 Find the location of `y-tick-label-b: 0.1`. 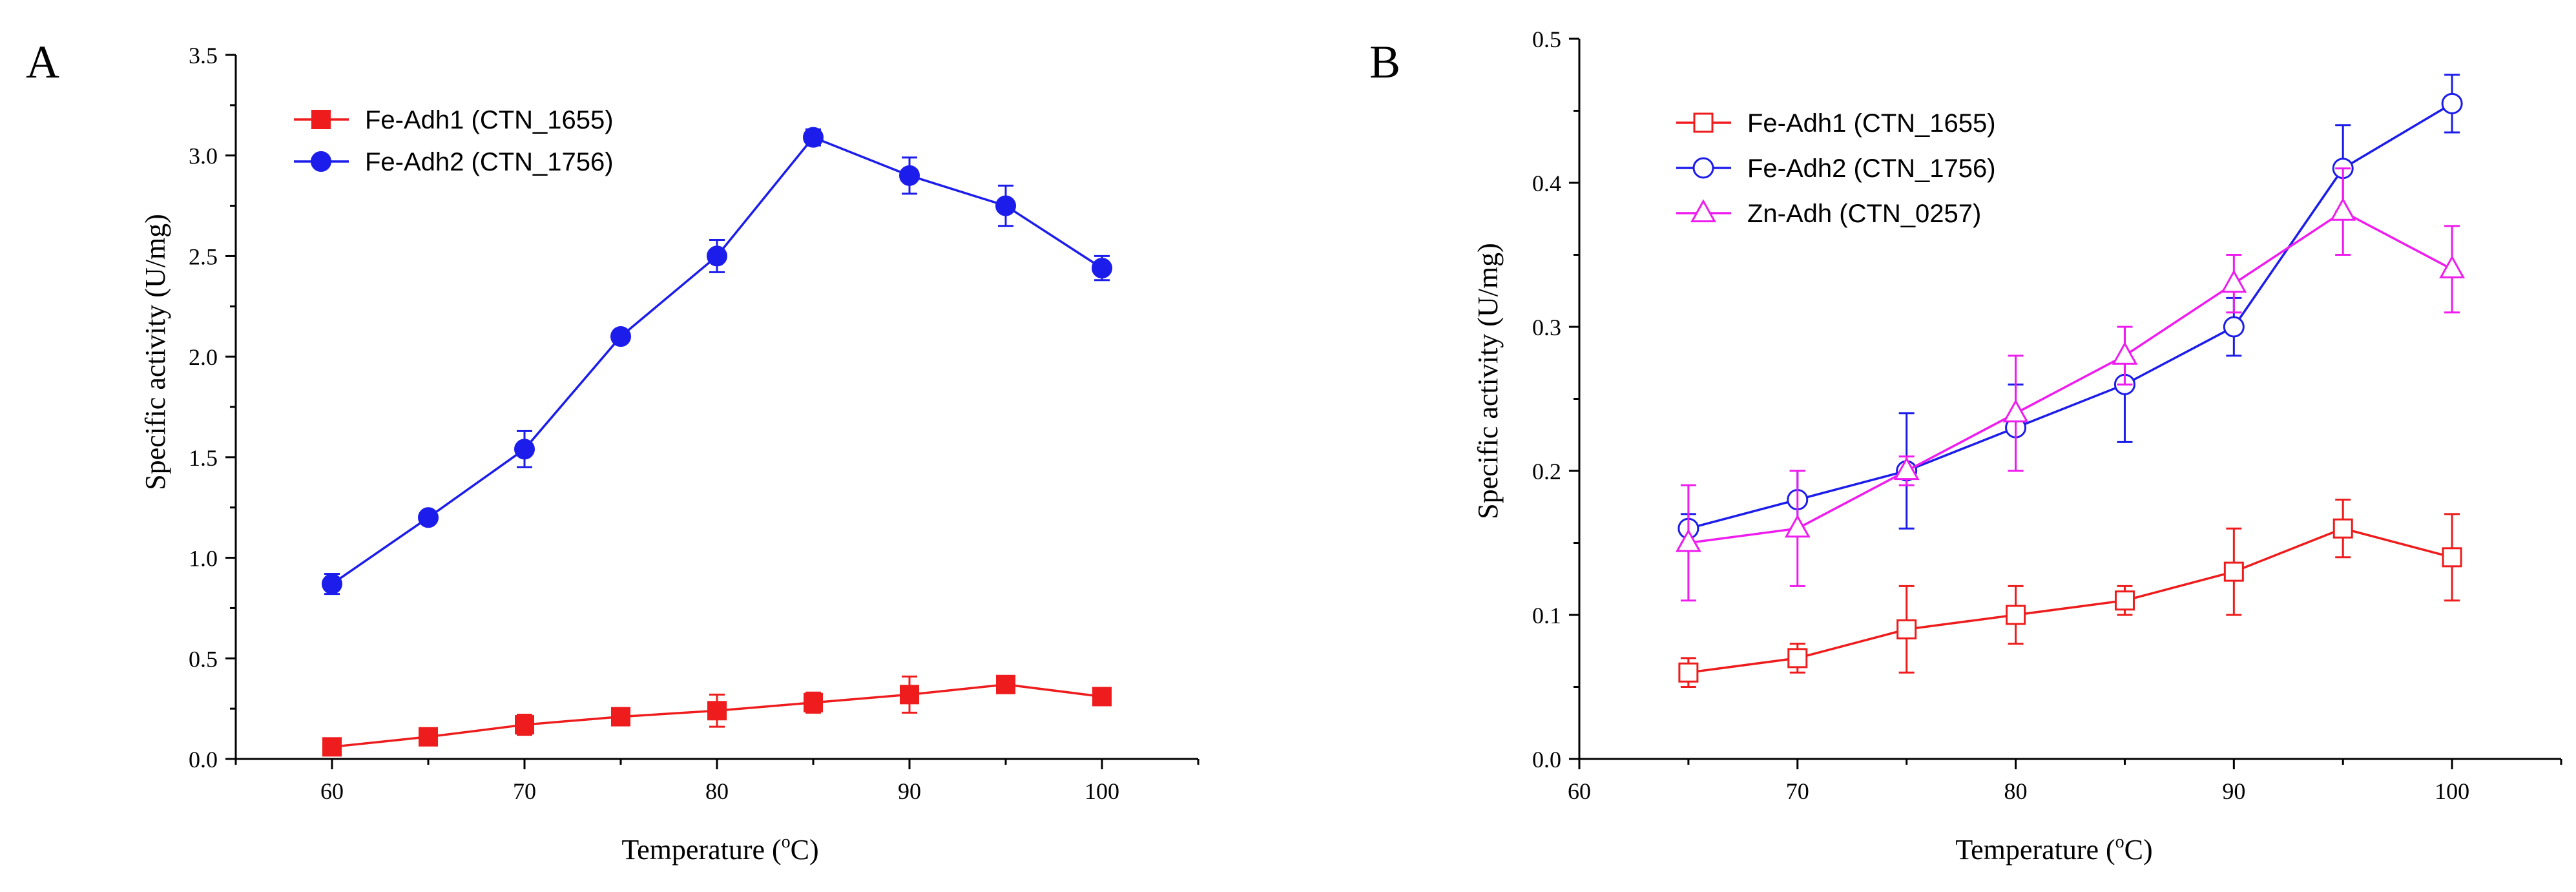

y-tick-label-b: 0.1 is located at coordinates (1546, 615).